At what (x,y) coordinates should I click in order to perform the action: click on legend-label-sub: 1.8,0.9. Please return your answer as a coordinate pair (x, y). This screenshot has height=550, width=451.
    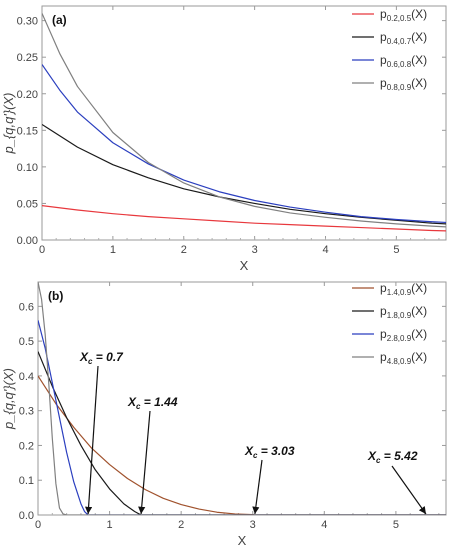
    Looking at the image, I should click on (399, 315).